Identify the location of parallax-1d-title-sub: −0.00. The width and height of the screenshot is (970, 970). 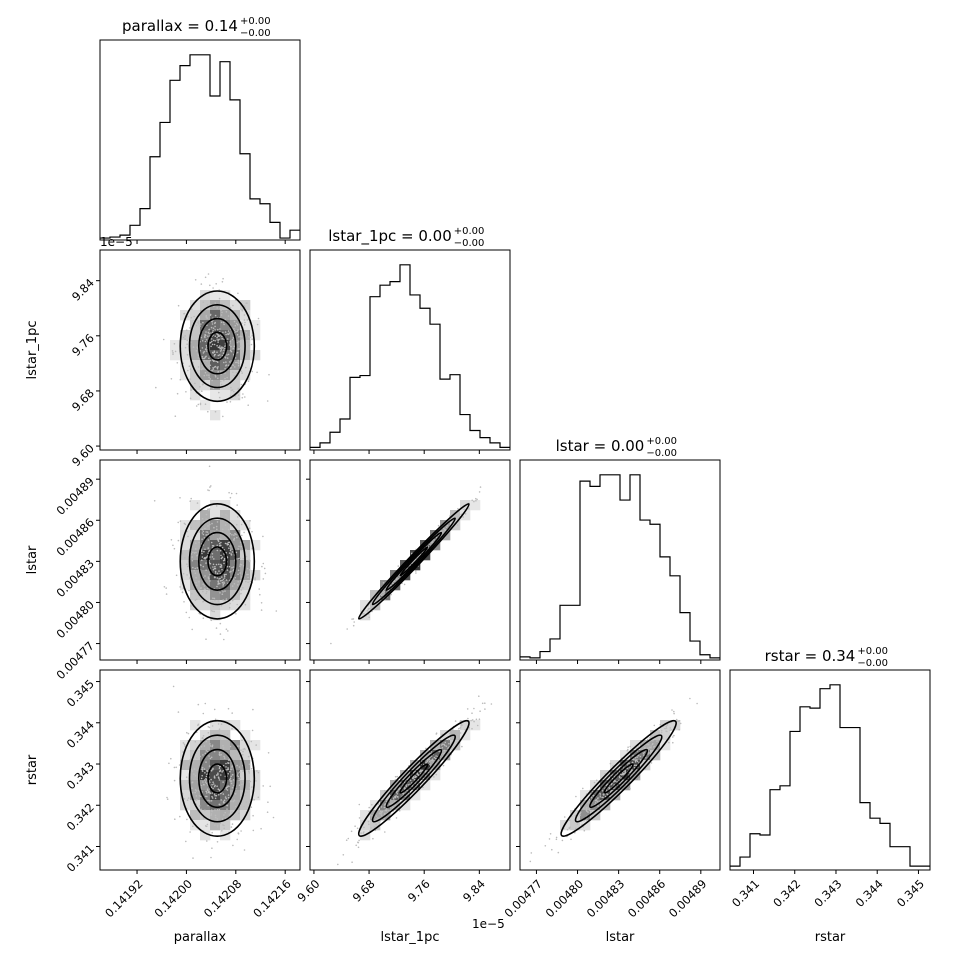
(255, 33).